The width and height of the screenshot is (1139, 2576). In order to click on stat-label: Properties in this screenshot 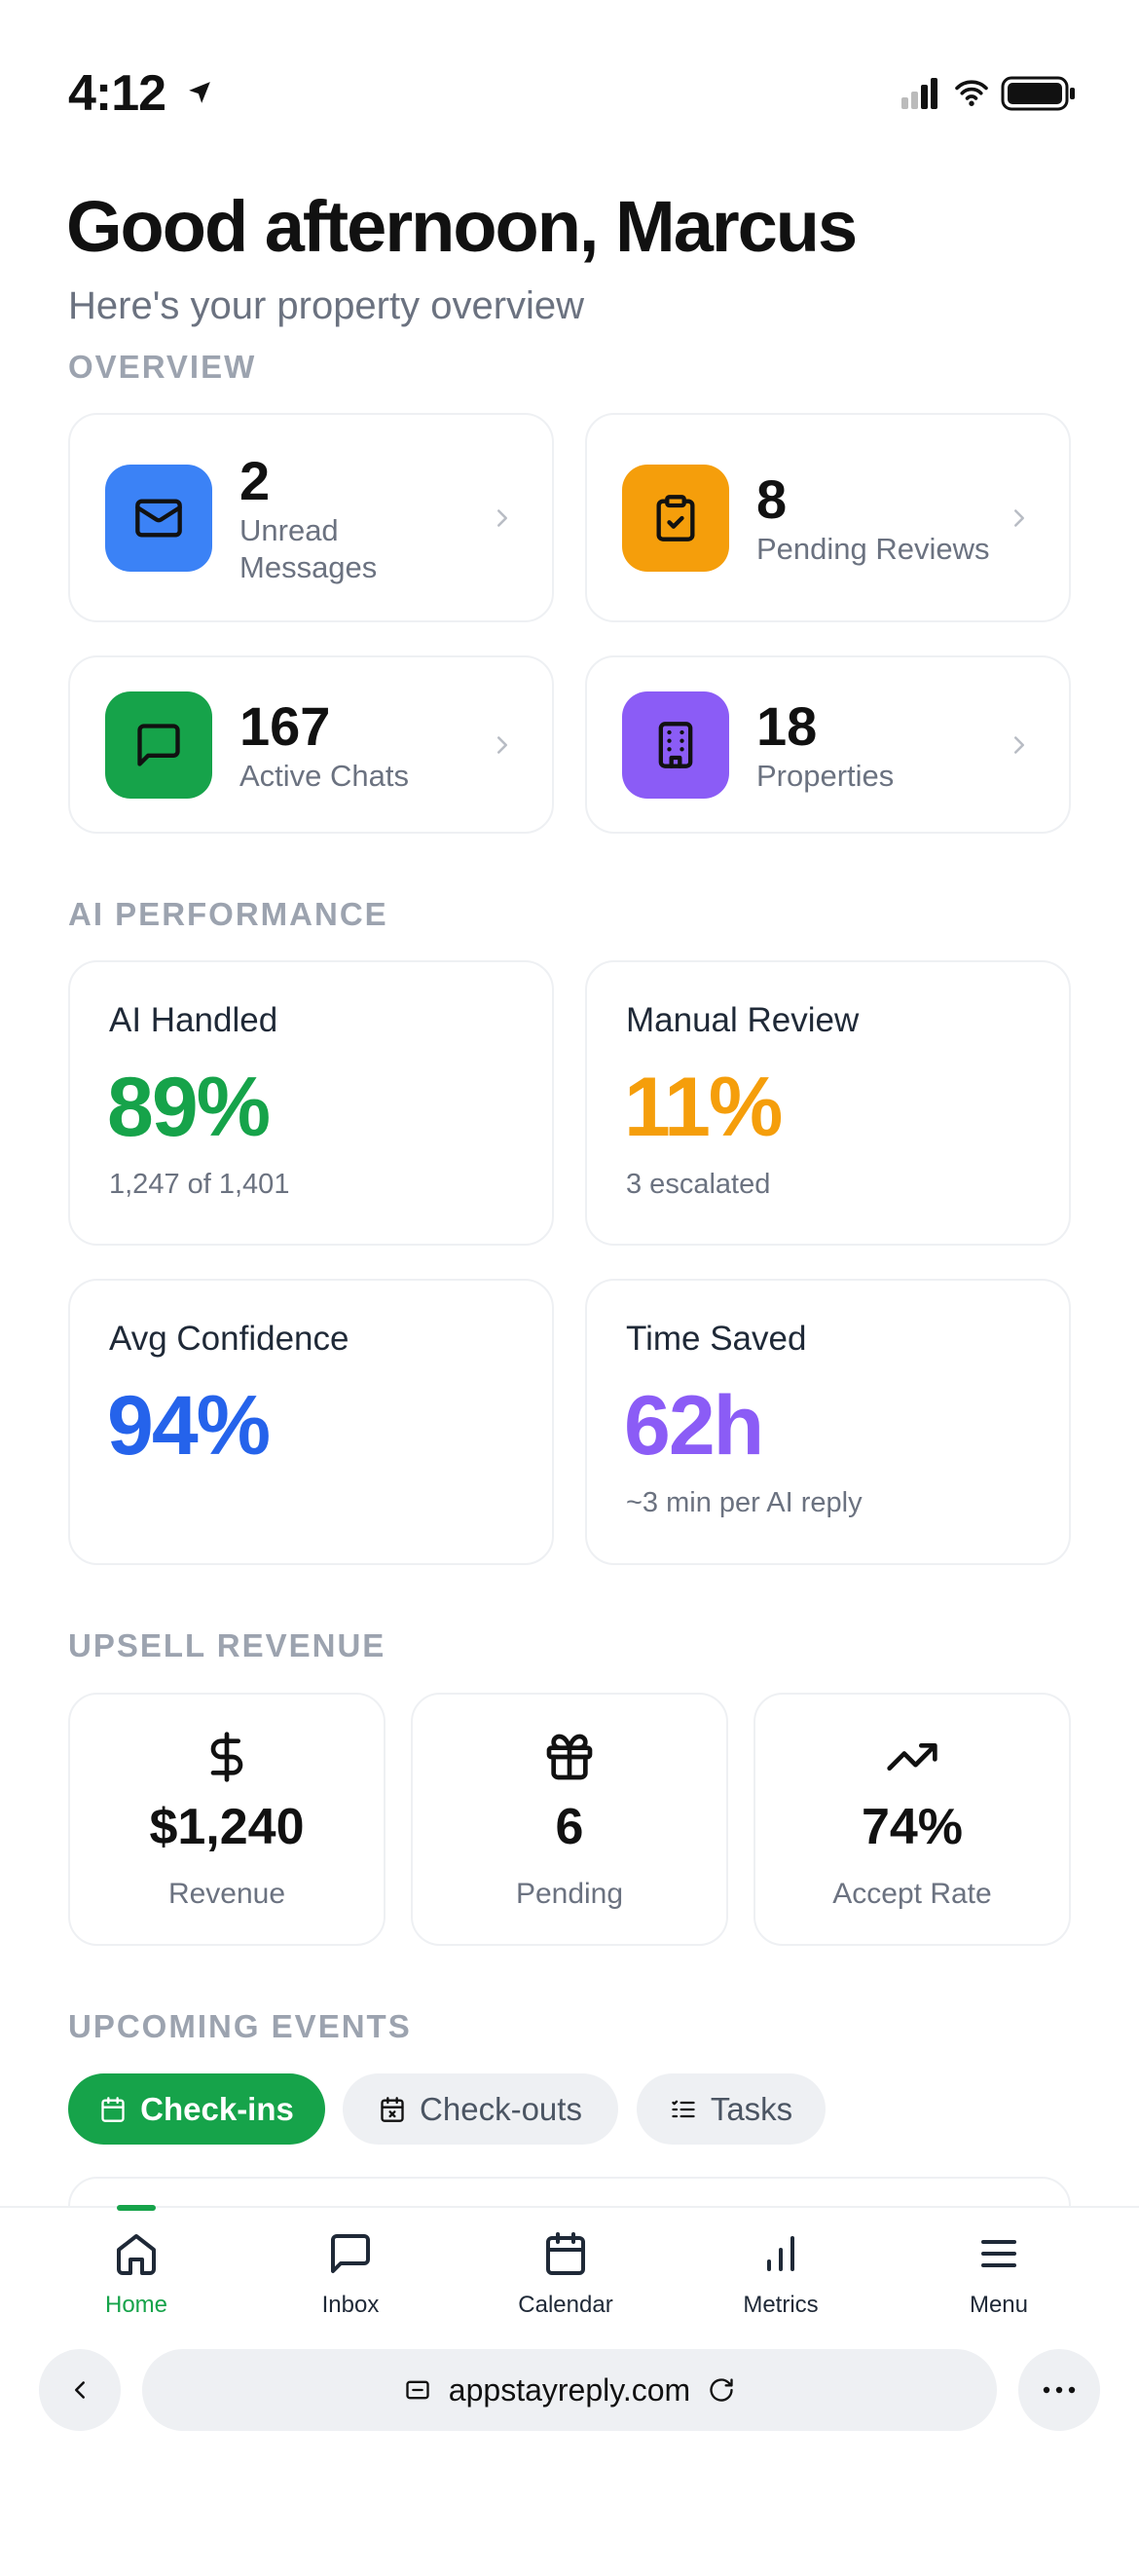, I will do `click(825, 775)`.